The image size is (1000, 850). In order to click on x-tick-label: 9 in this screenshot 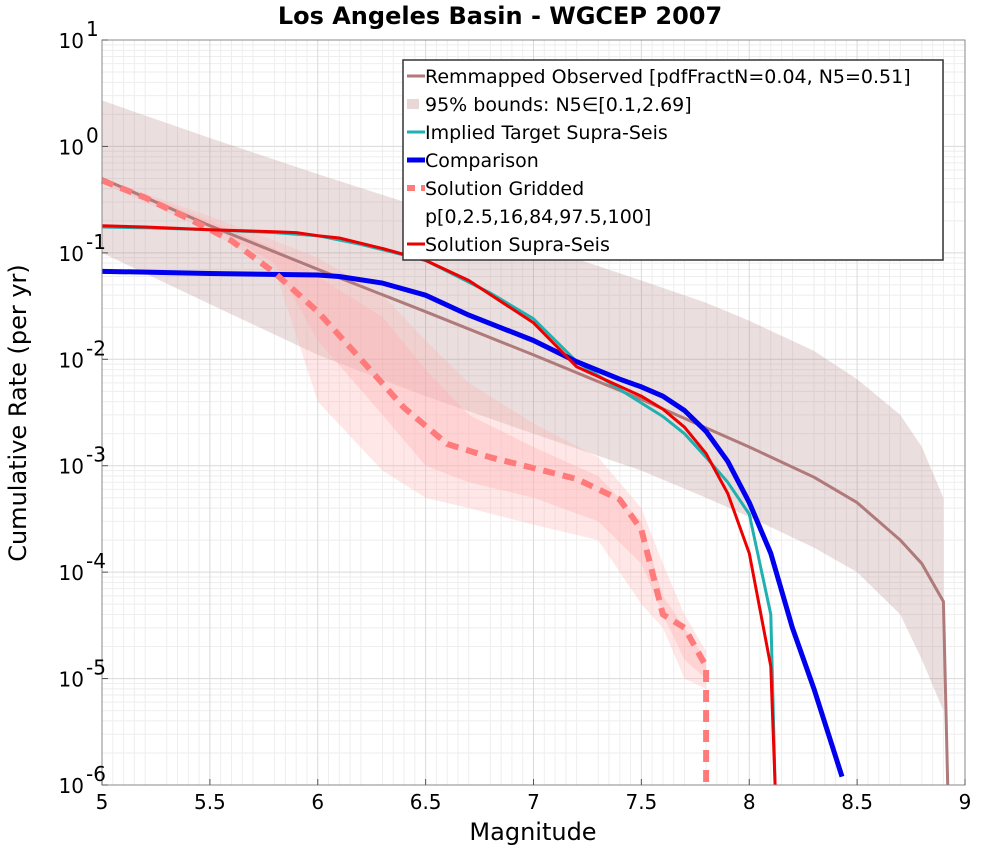, I will do `click(965, 802)`.